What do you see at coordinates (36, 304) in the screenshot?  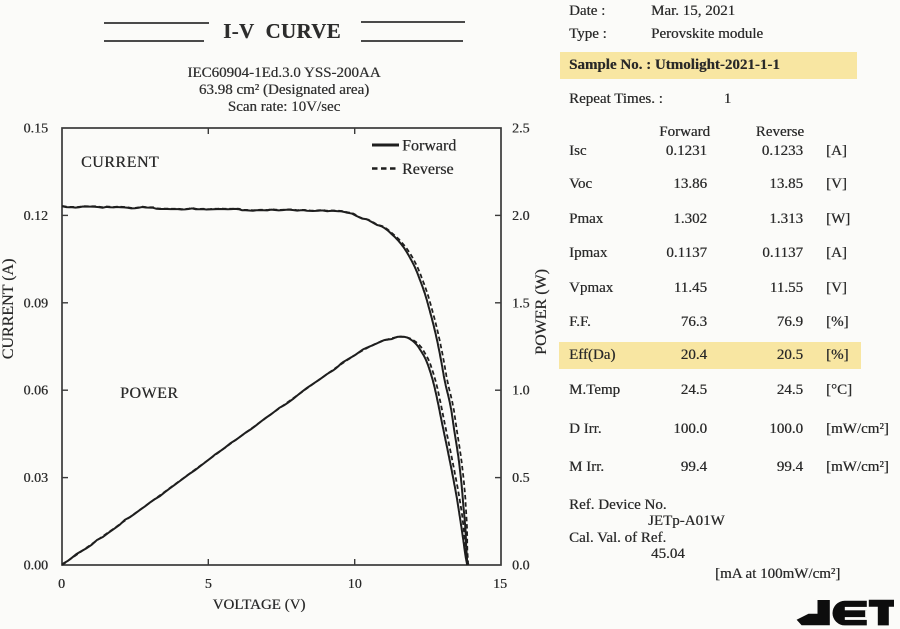 I see `svg-text: 0.09` at bounding box center [36, 304].